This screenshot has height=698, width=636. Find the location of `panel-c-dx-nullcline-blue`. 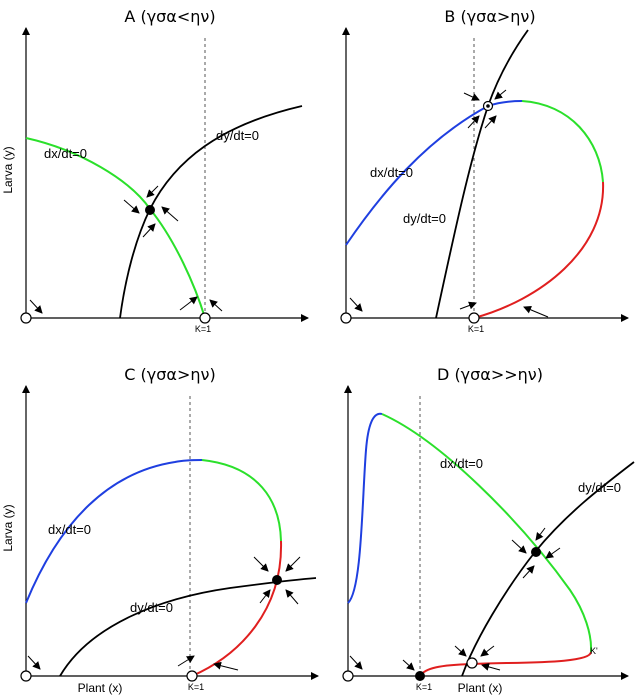

panel-c-dx-nullcline-blue is located at coordinates (114, 531).